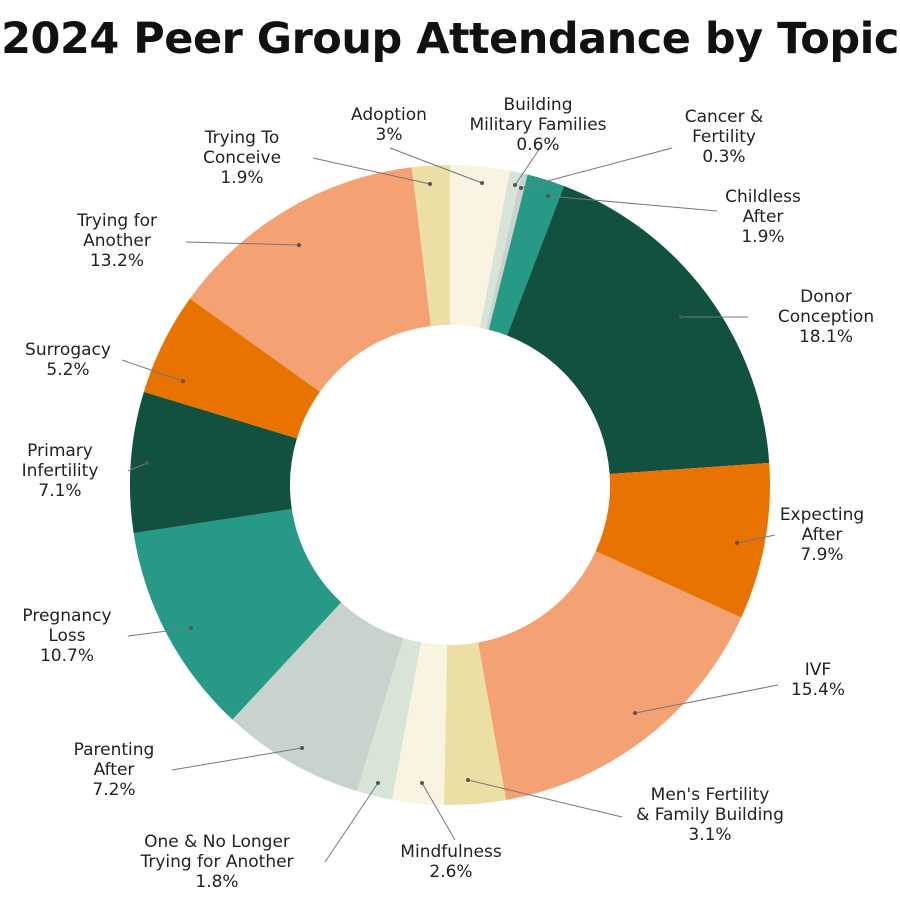  What do you see at coordinates (763, 207) in the screenshot?
I see `category-label: Childless After` at bounding box center [763, 207].